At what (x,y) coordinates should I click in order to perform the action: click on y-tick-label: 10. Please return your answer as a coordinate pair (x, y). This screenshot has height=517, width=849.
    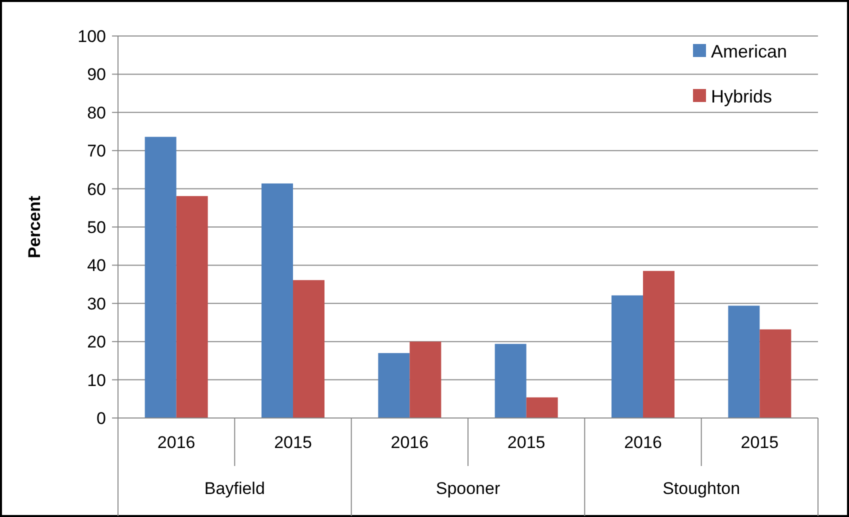
    Looking at the image, I should click on (96, 380).